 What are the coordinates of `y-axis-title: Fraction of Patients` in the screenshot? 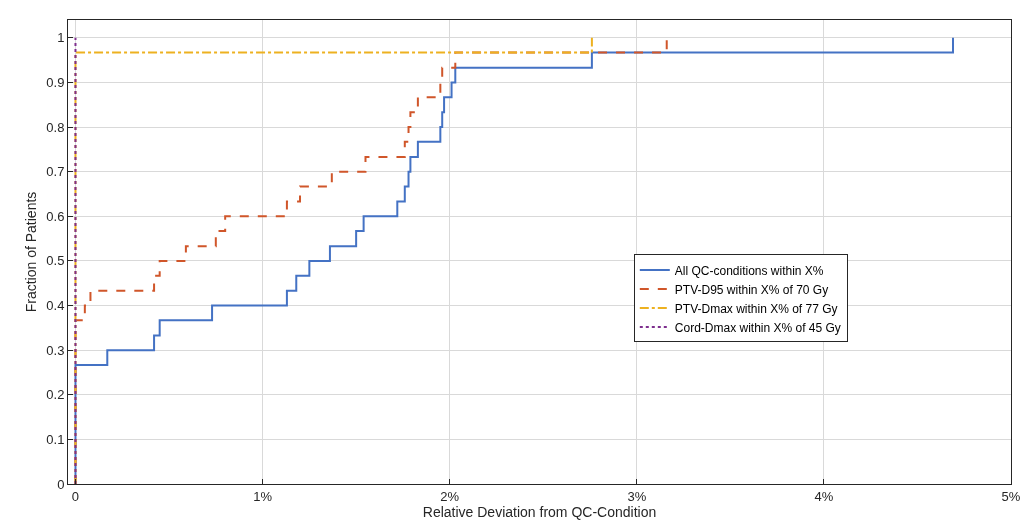 It's located at (30, 252).